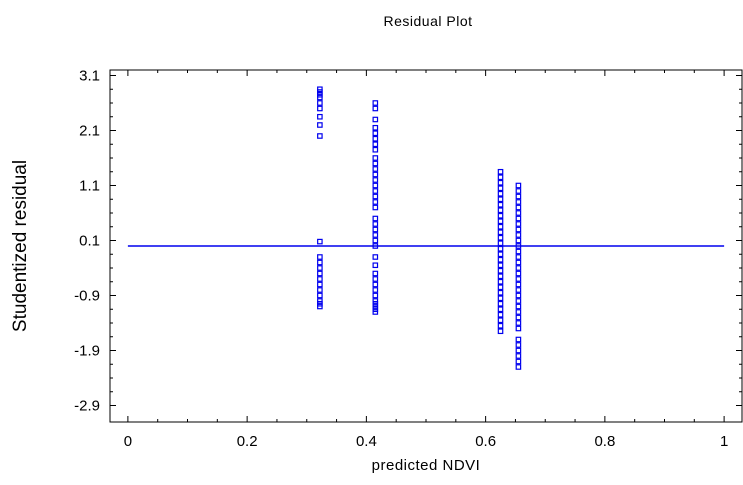 This screenshot has height=485, width=743. What do you see at coordinates (20, 246) in the screenshot?
I see `y-axis-label: Studentized residual` at bounding box center [20, 246].